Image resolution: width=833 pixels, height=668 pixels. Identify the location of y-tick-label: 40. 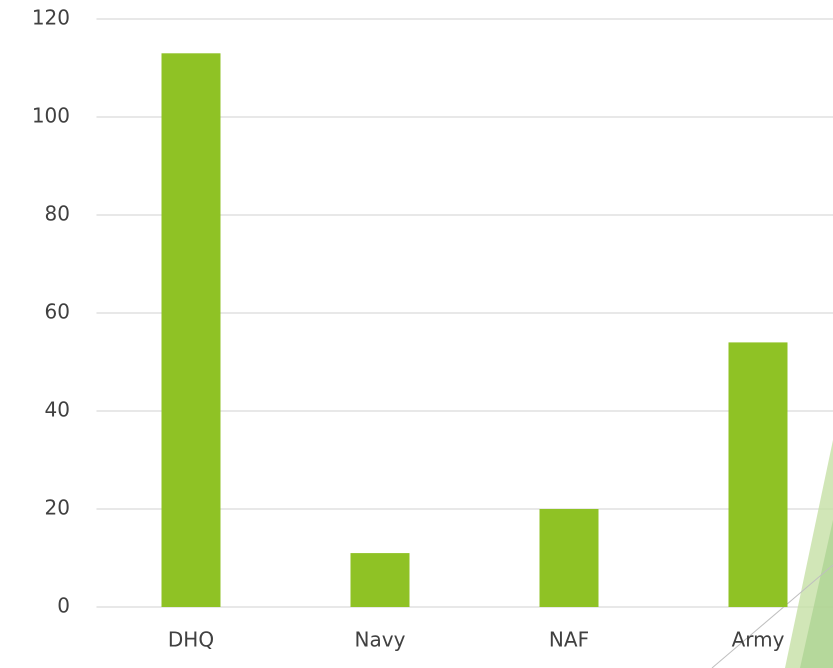
(57, 410).